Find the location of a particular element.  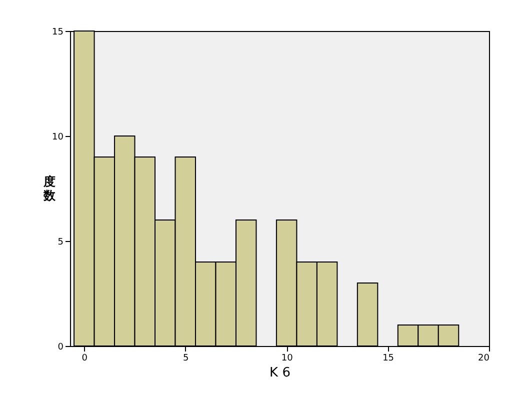

x-tick-label: 5 is located at coordinates (186, 359).